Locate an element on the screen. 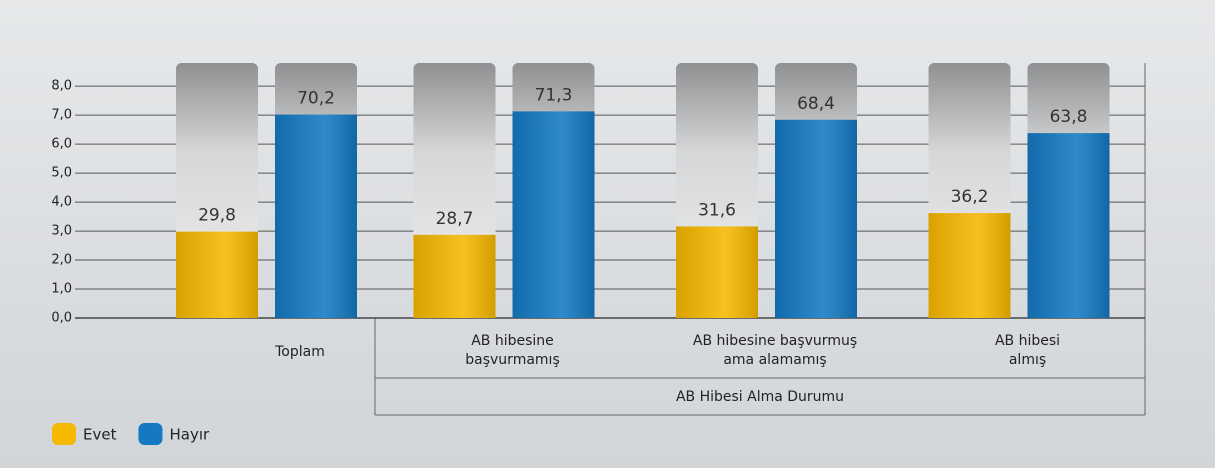 The height and width of the screenshot is (468, 1215). value-label: 68,4 is located at coordinates (816, 104).